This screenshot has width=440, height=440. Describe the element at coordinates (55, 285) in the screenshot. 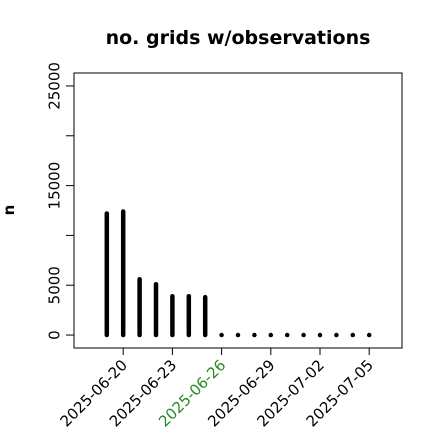

I see `y-tick-label-5000: 5000` at that location.